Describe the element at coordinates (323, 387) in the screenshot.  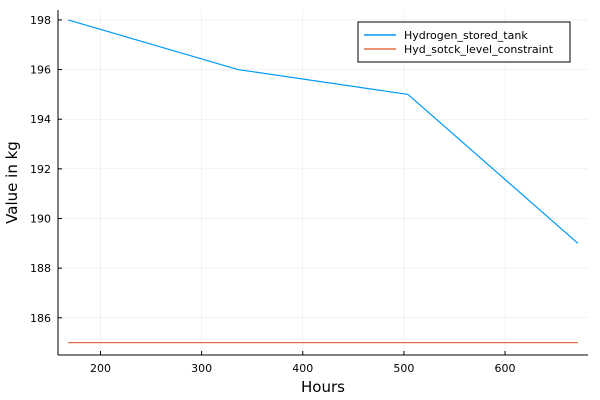
I see `x-axis-title: Hours` at that location.